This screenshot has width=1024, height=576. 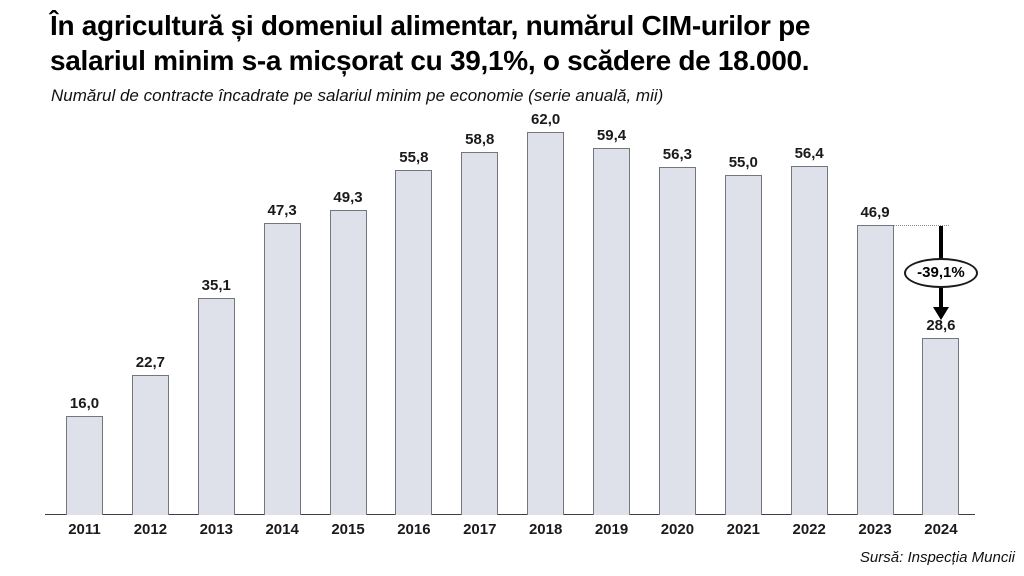 I want to click on bar-value-label-2018: 62,0, so click(x=546, y=119).